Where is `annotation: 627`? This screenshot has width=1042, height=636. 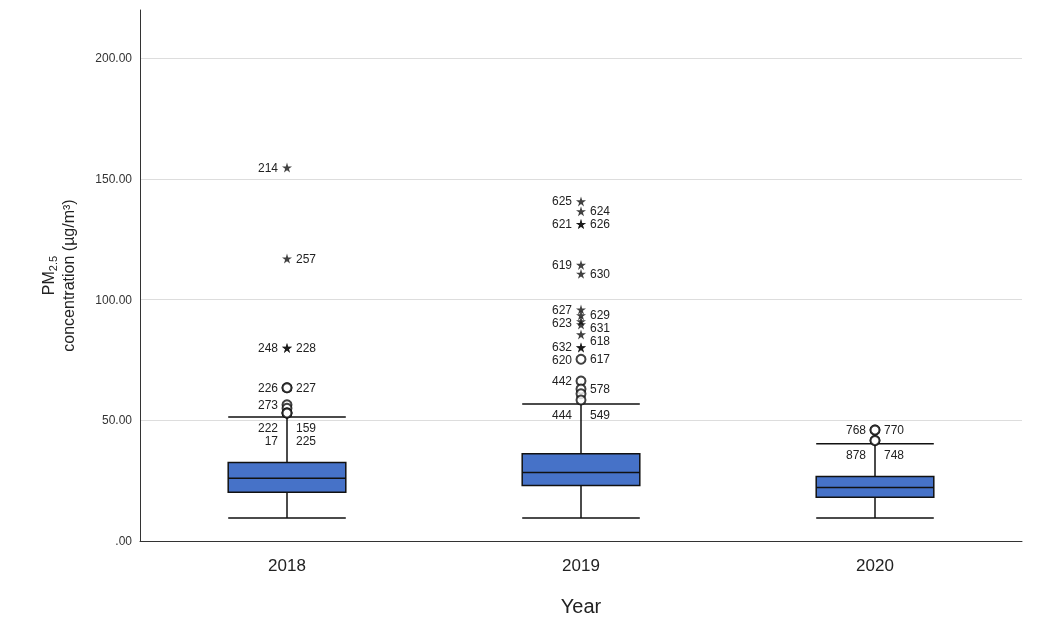 annotation: 627 is located at coordinates (562, 309).